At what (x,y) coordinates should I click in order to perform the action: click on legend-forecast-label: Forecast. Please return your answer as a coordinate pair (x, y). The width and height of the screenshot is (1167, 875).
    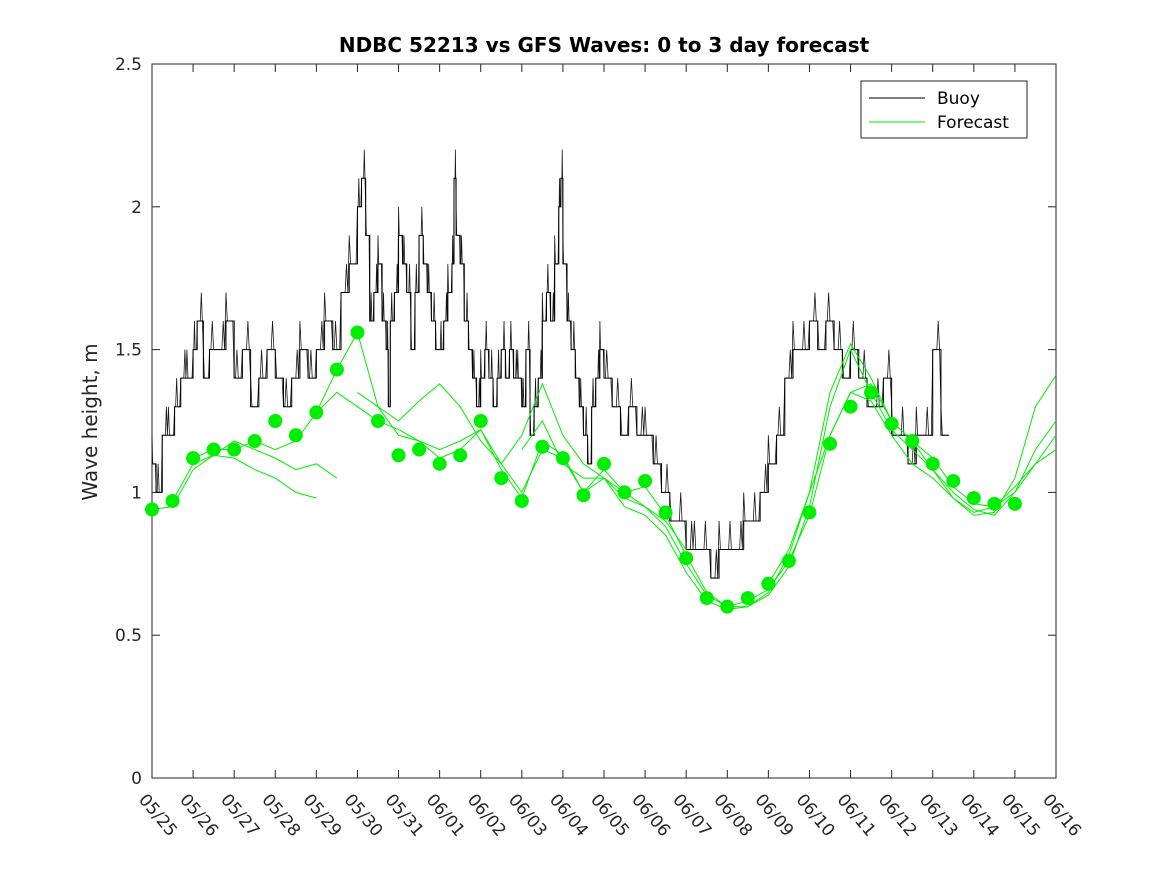
    Looking at the image, I should click on (973, 123).